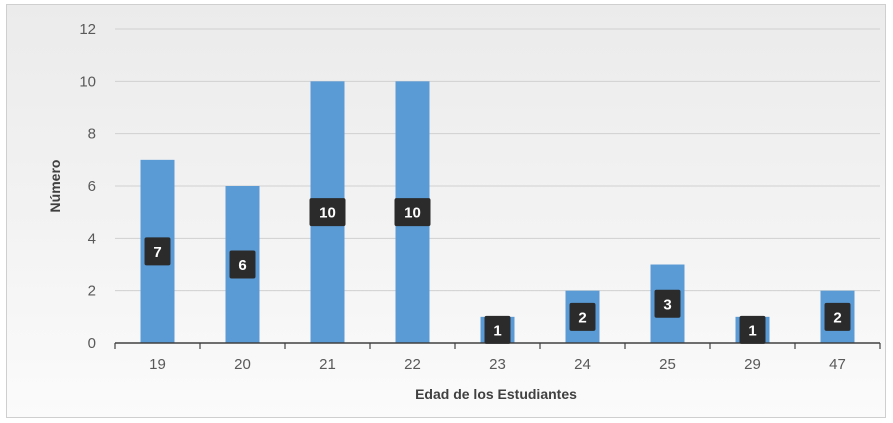 This screenshot has width=893, height=423. I want to click on data-label-value: 7, so click(157, 252).